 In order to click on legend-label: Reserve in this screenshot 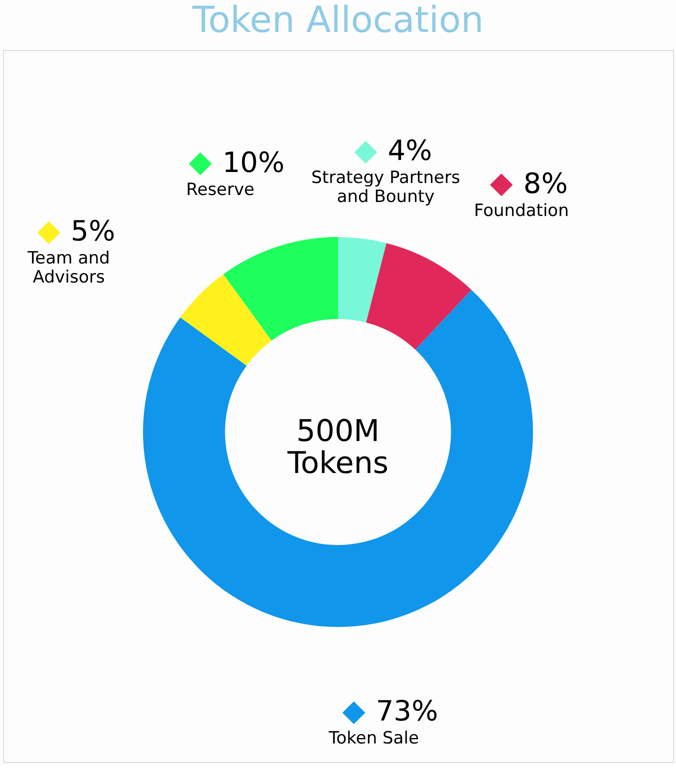, I will do `click(220, 190)`.